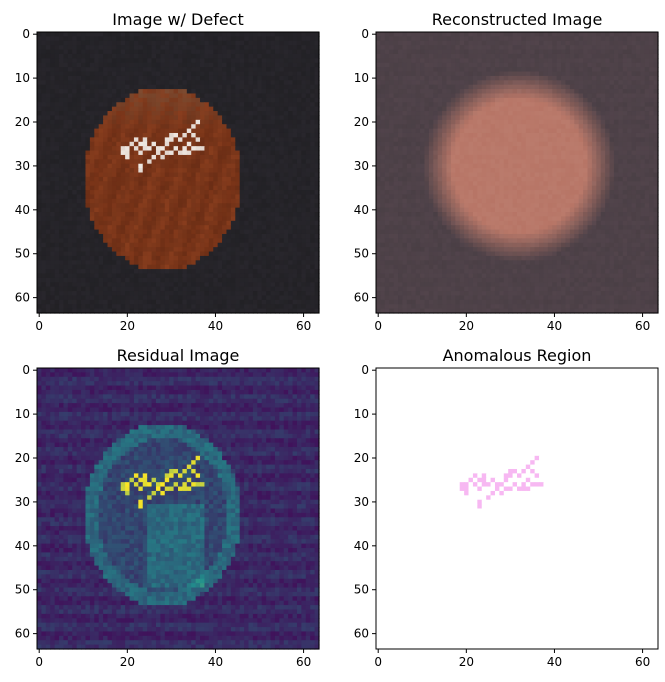 The image size is (665, 682). What do you see at coordinates (517, 355) in the screenshot?
I see `panel-title: Anomalous Region` at bounding box center [517, 355].